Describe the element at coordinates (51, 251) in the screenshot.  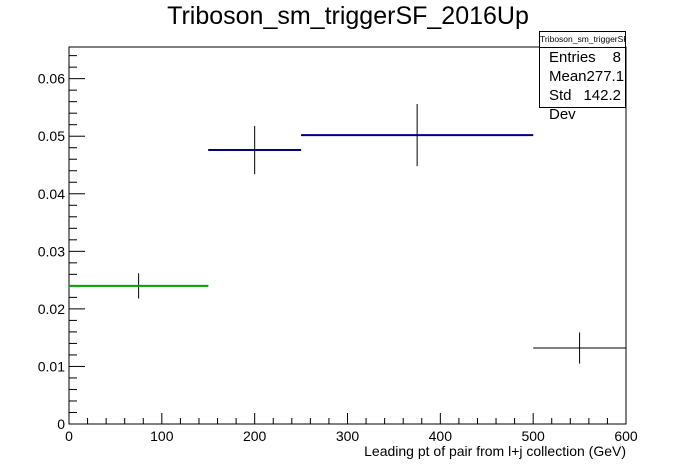
I see `y-tick-label: 0.03` at that location.